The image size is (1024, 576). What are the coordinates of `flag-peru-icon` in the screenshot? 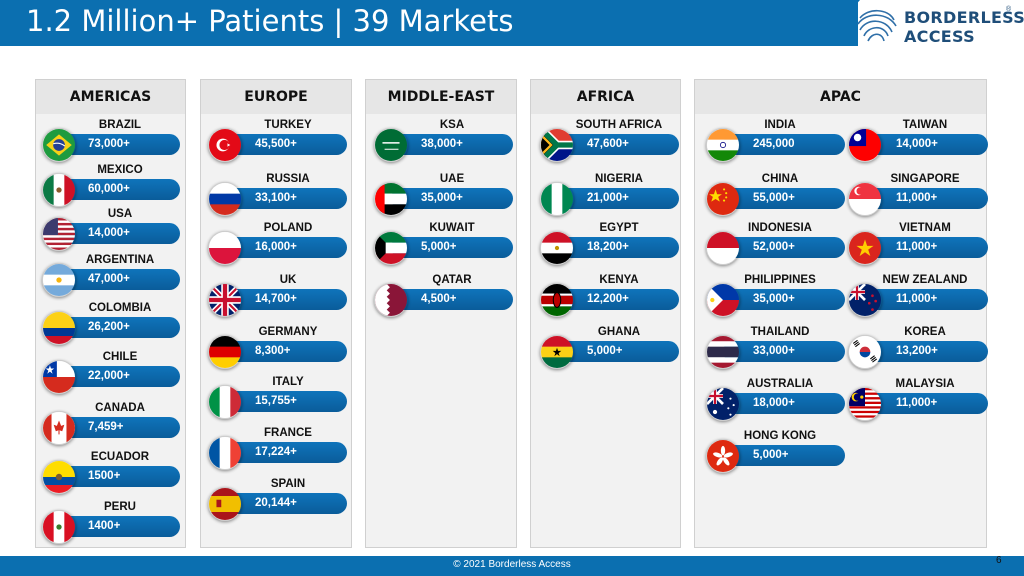 It's located at (59, 527).